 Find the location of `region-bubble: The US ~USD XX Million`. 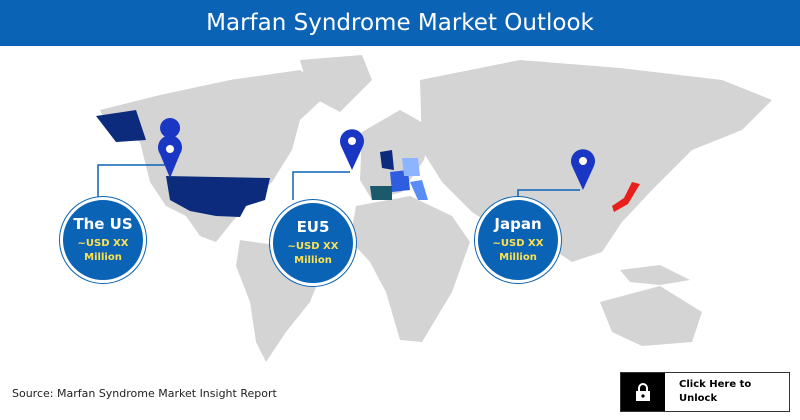

region-bubble: The US ~USD XX Million is located at coordinates (103, 240).